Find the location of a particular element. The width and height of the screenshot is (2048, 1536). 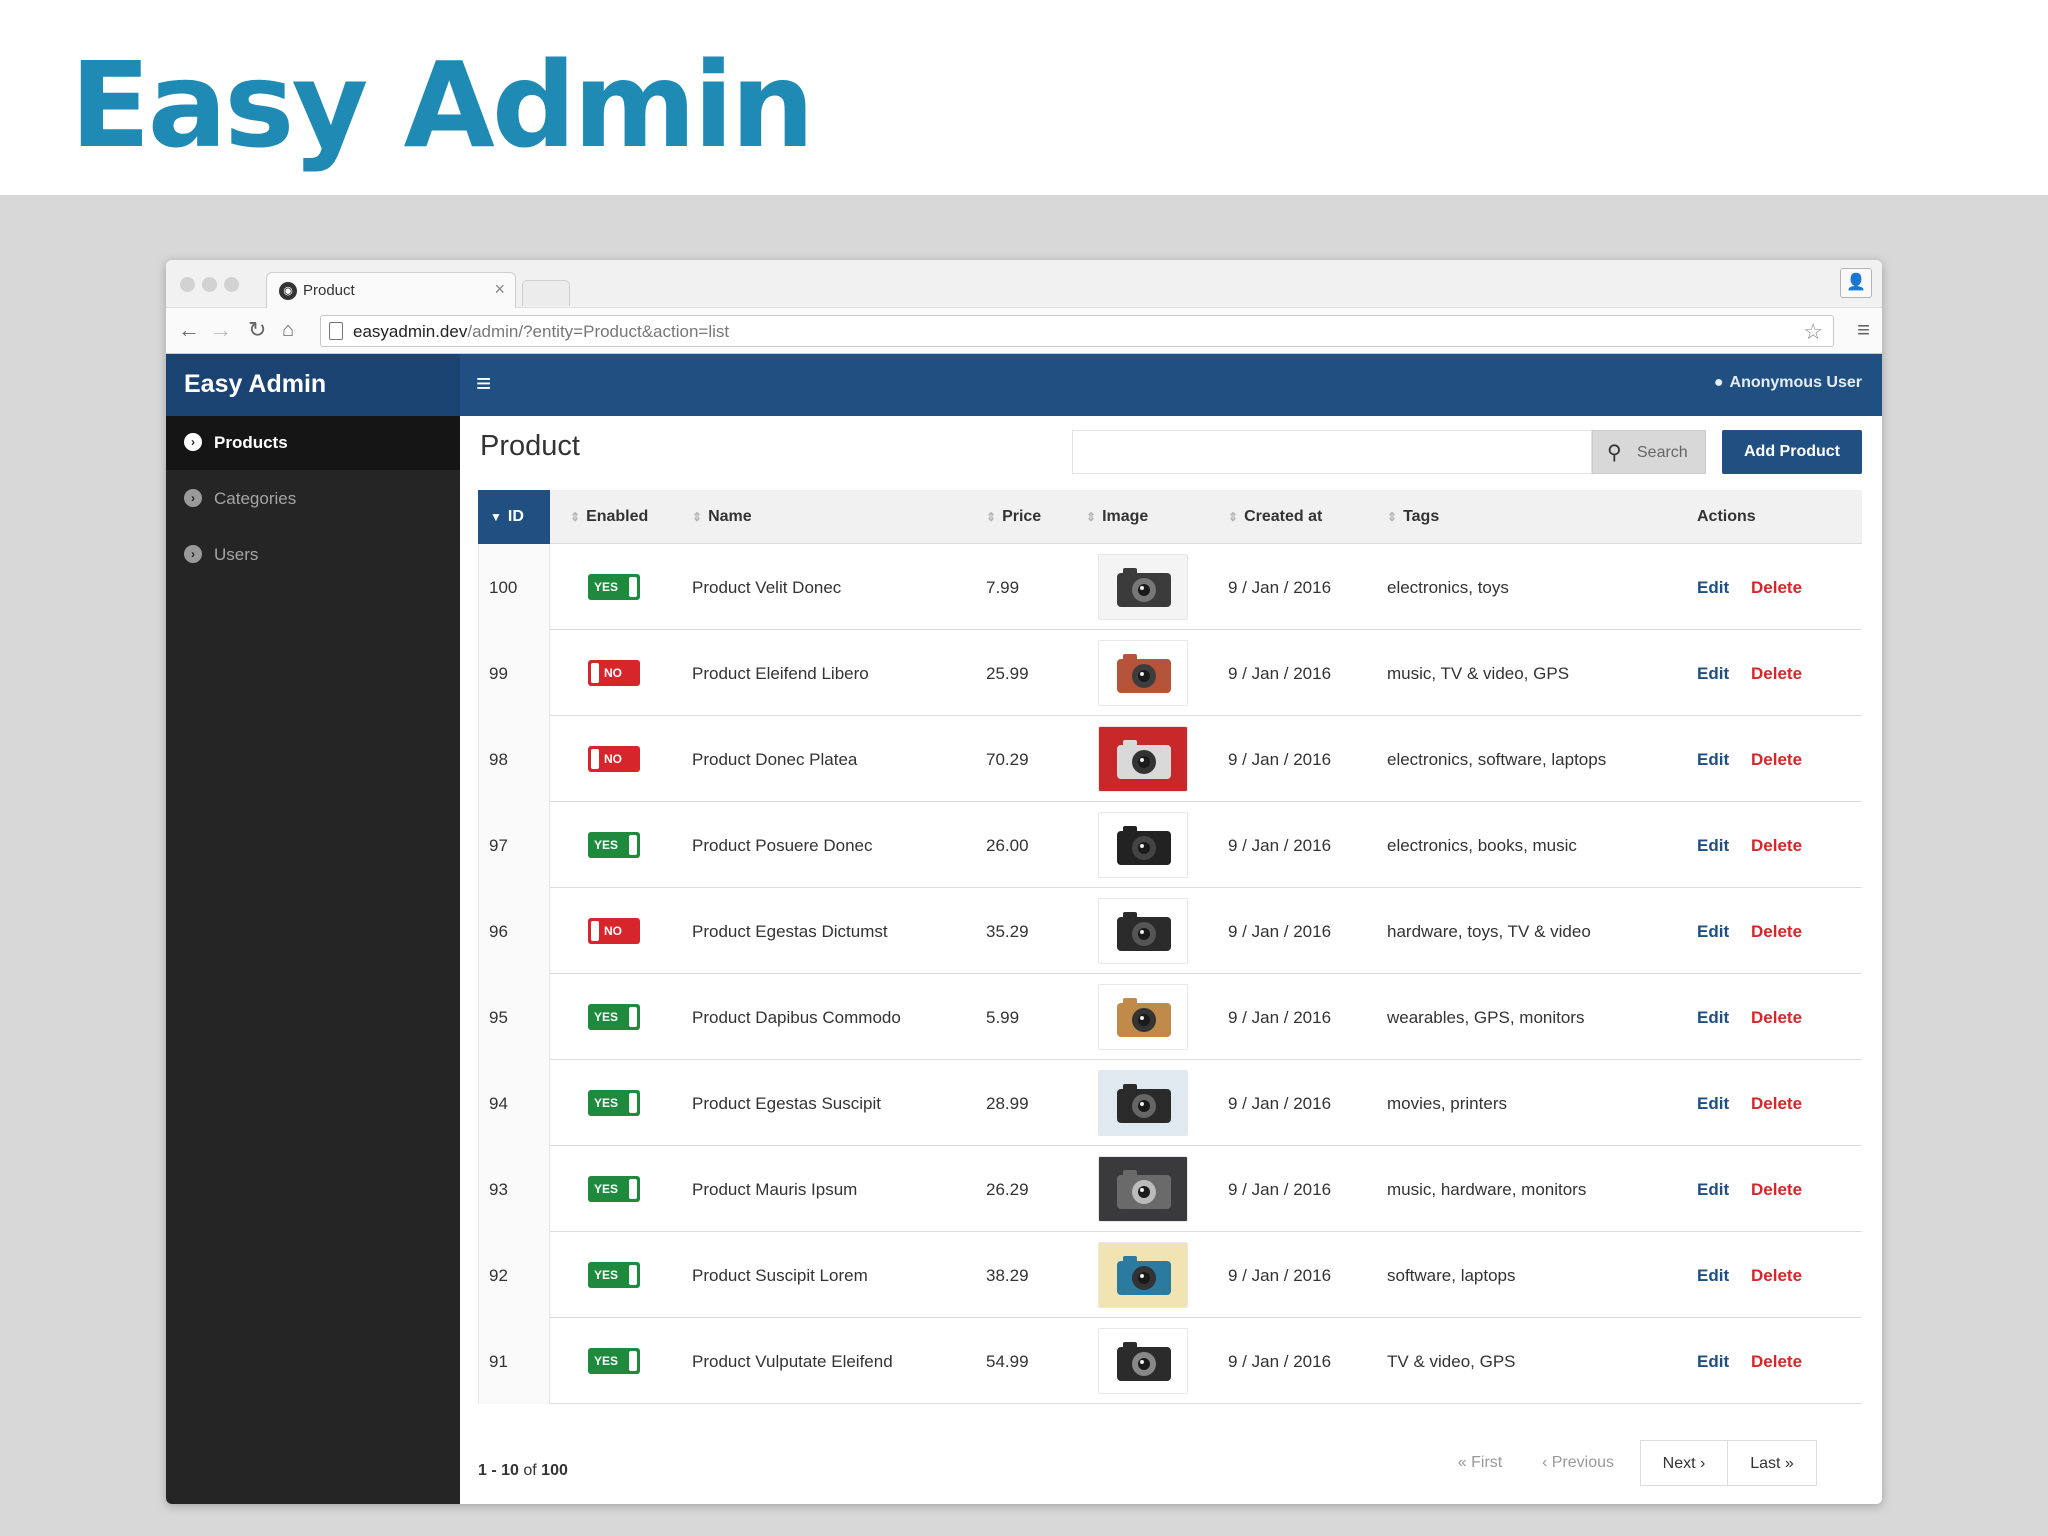

product-name: Product Eleifend Libero is located at coordinates (780, 673).